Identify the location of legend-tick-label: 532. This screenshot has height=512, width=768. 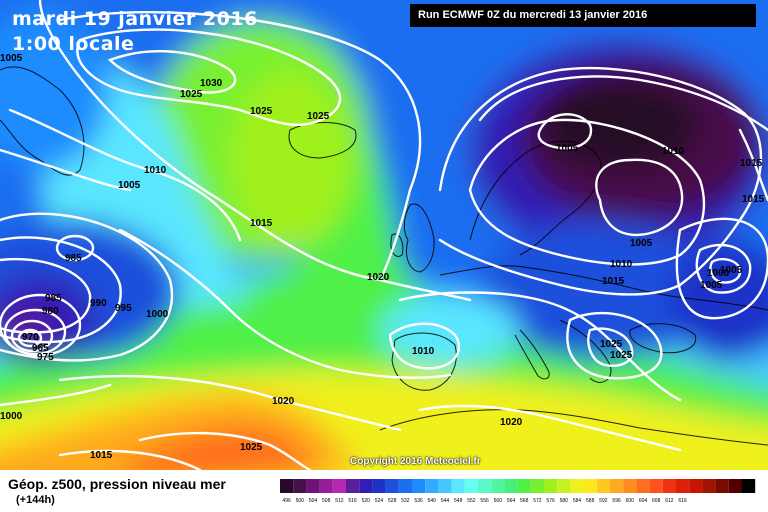
(405, 501).